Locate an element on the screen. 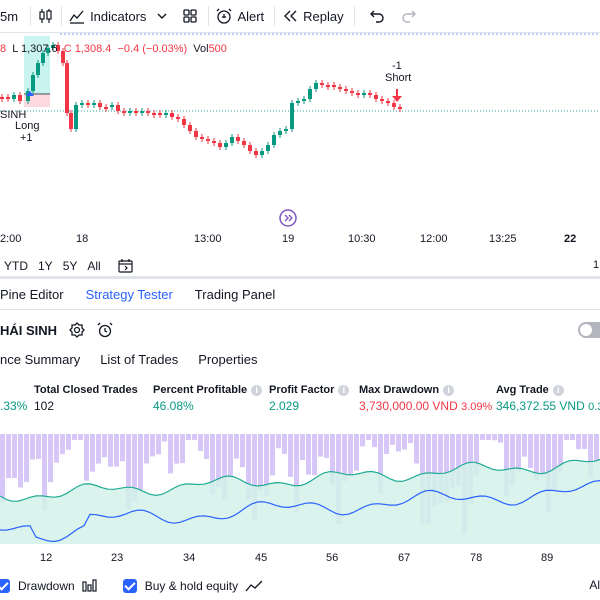 The image size is (600, 600). range-5y: 5Y is located at coordinates (70, 265).